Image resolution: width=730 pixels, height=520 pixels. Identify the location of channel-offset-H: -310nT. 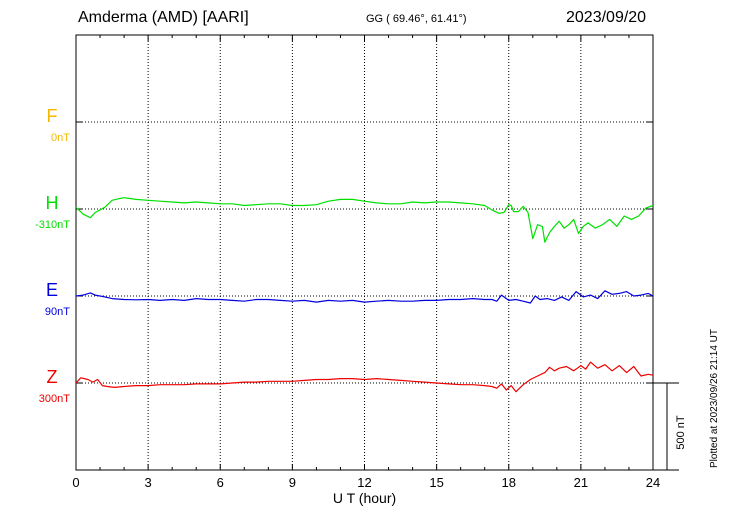
(52, 225).